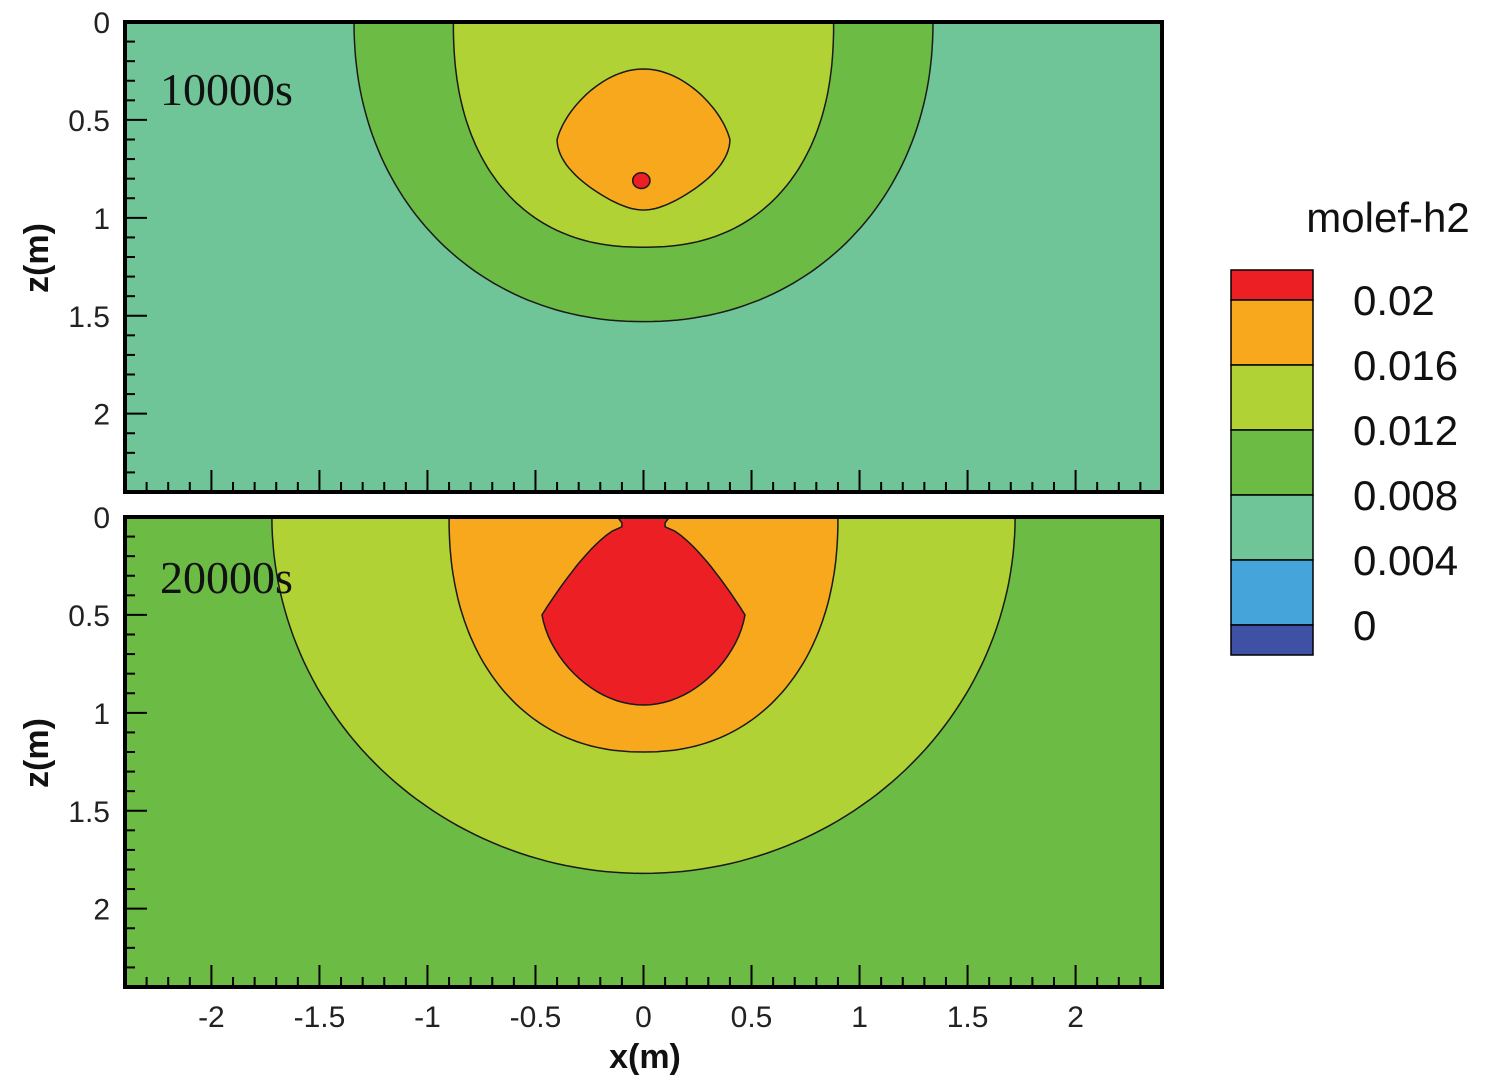 The height and width of the screenshot is (1082, 1496). I want to click on legend-level-label: 0.004, so click(1405, 560).